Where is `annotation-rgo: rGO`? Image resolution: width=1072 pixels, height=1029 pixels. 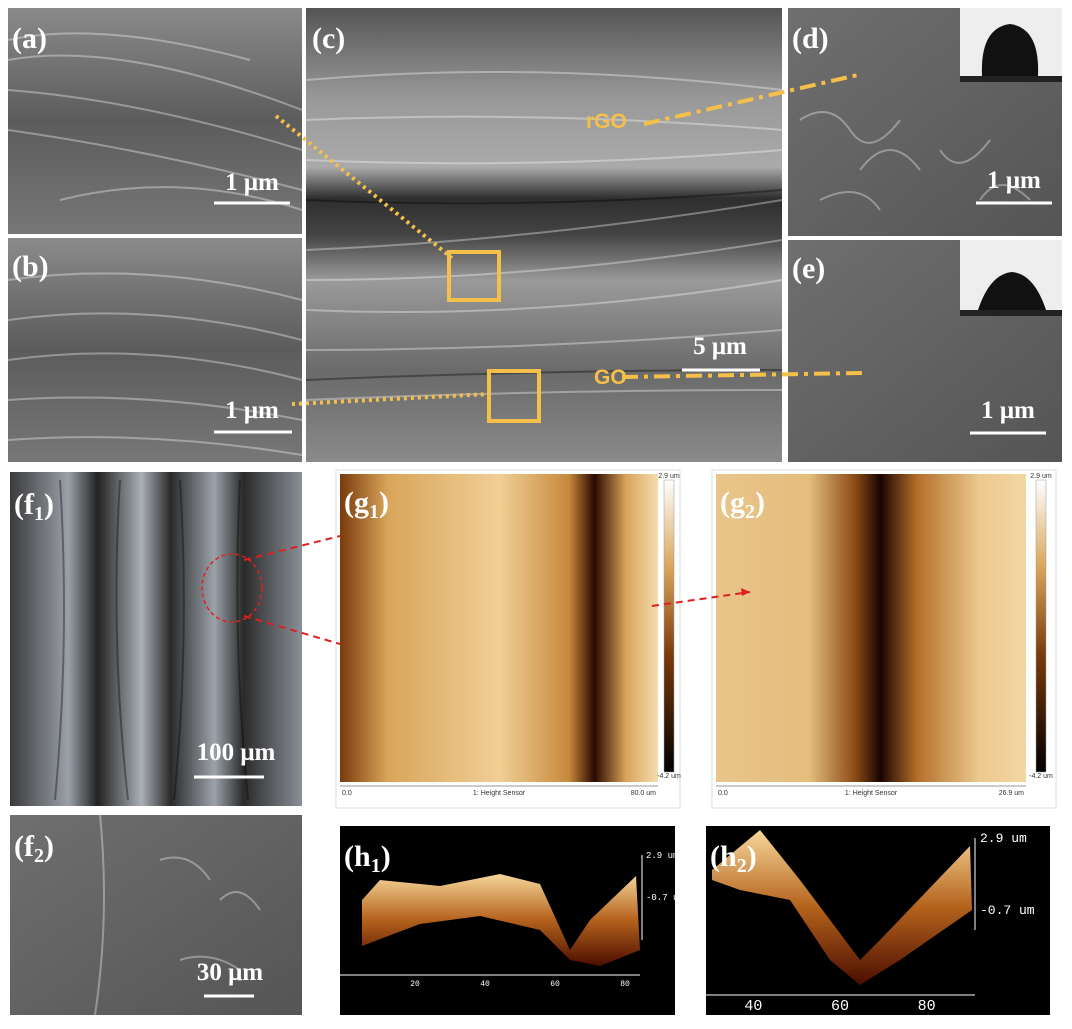
annotation-rgo: rGO is located at coordinates (606, 121).